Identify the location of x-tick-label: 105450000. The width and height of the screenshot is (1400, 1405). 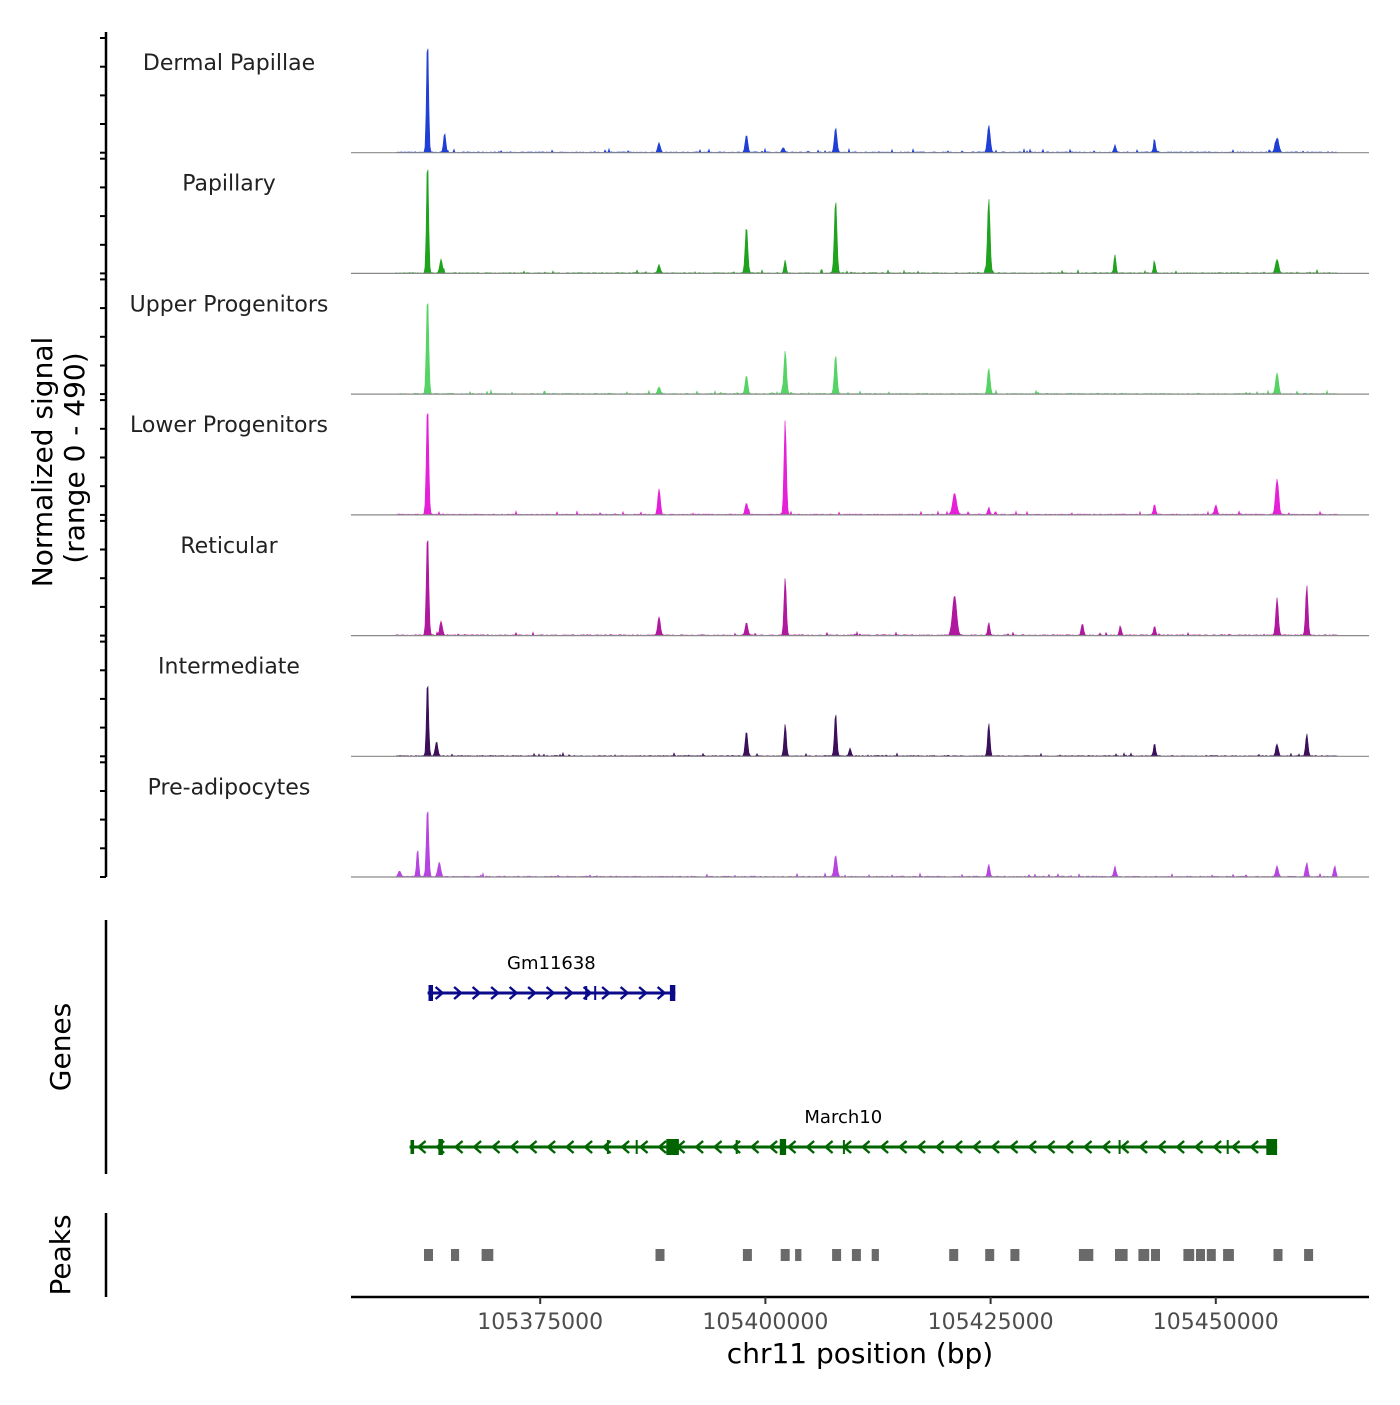
(1216, 1322).